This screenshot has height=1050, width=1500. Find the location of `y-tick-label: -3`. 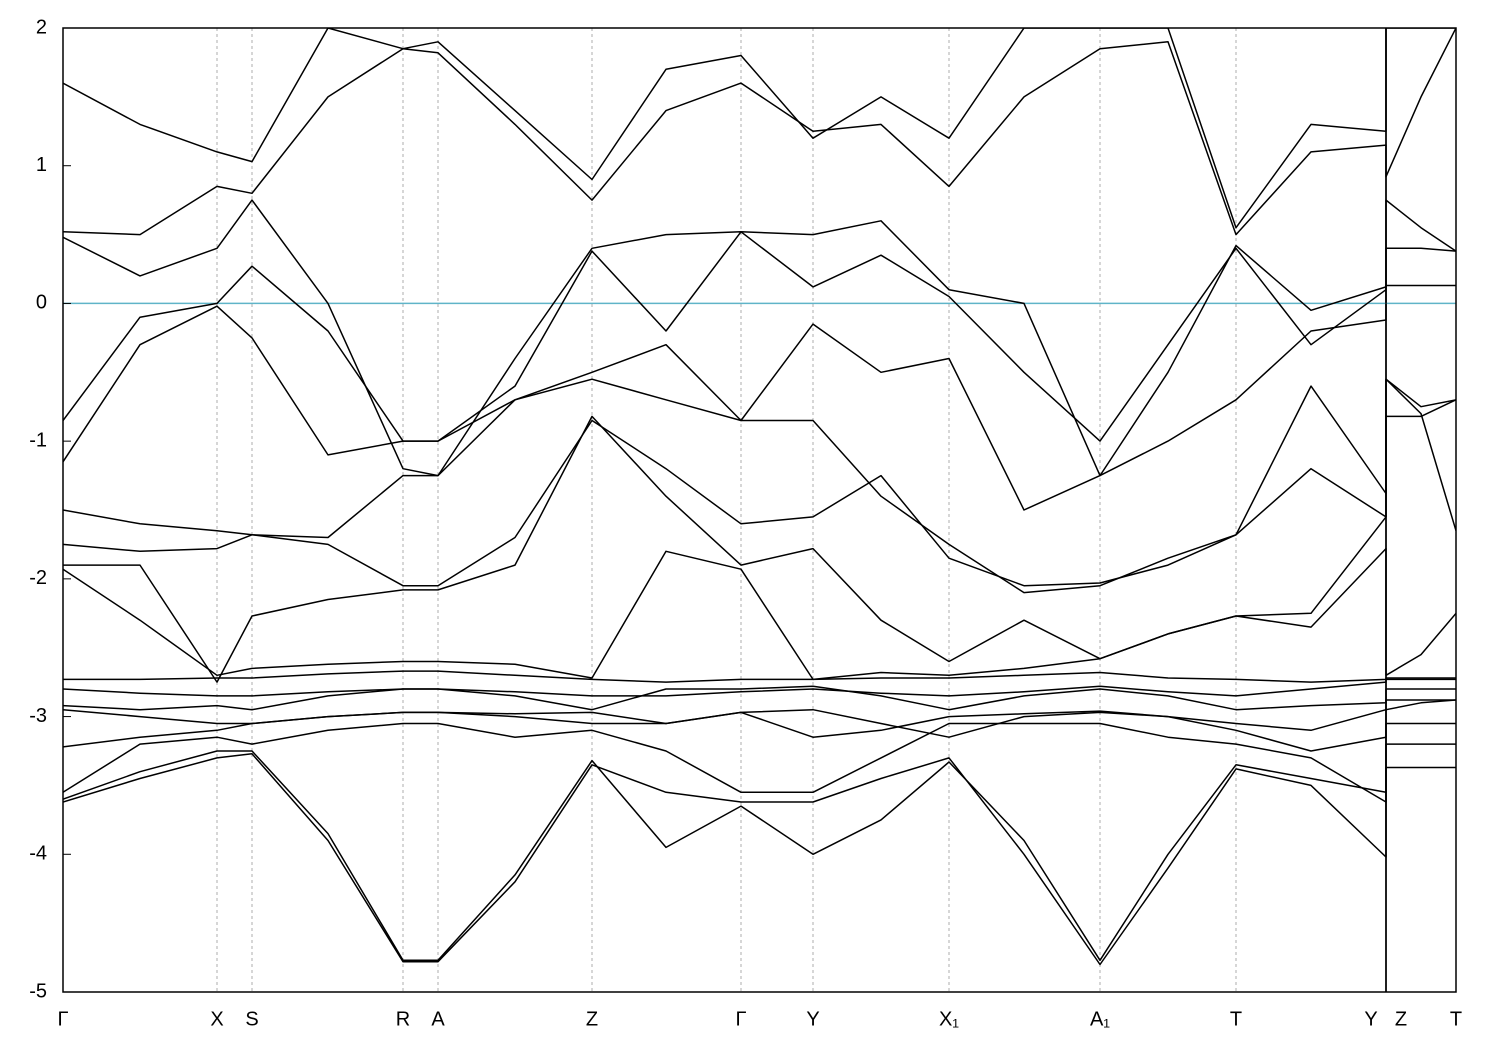

y-tick-label: -3 is located at coordinates (38, 716).